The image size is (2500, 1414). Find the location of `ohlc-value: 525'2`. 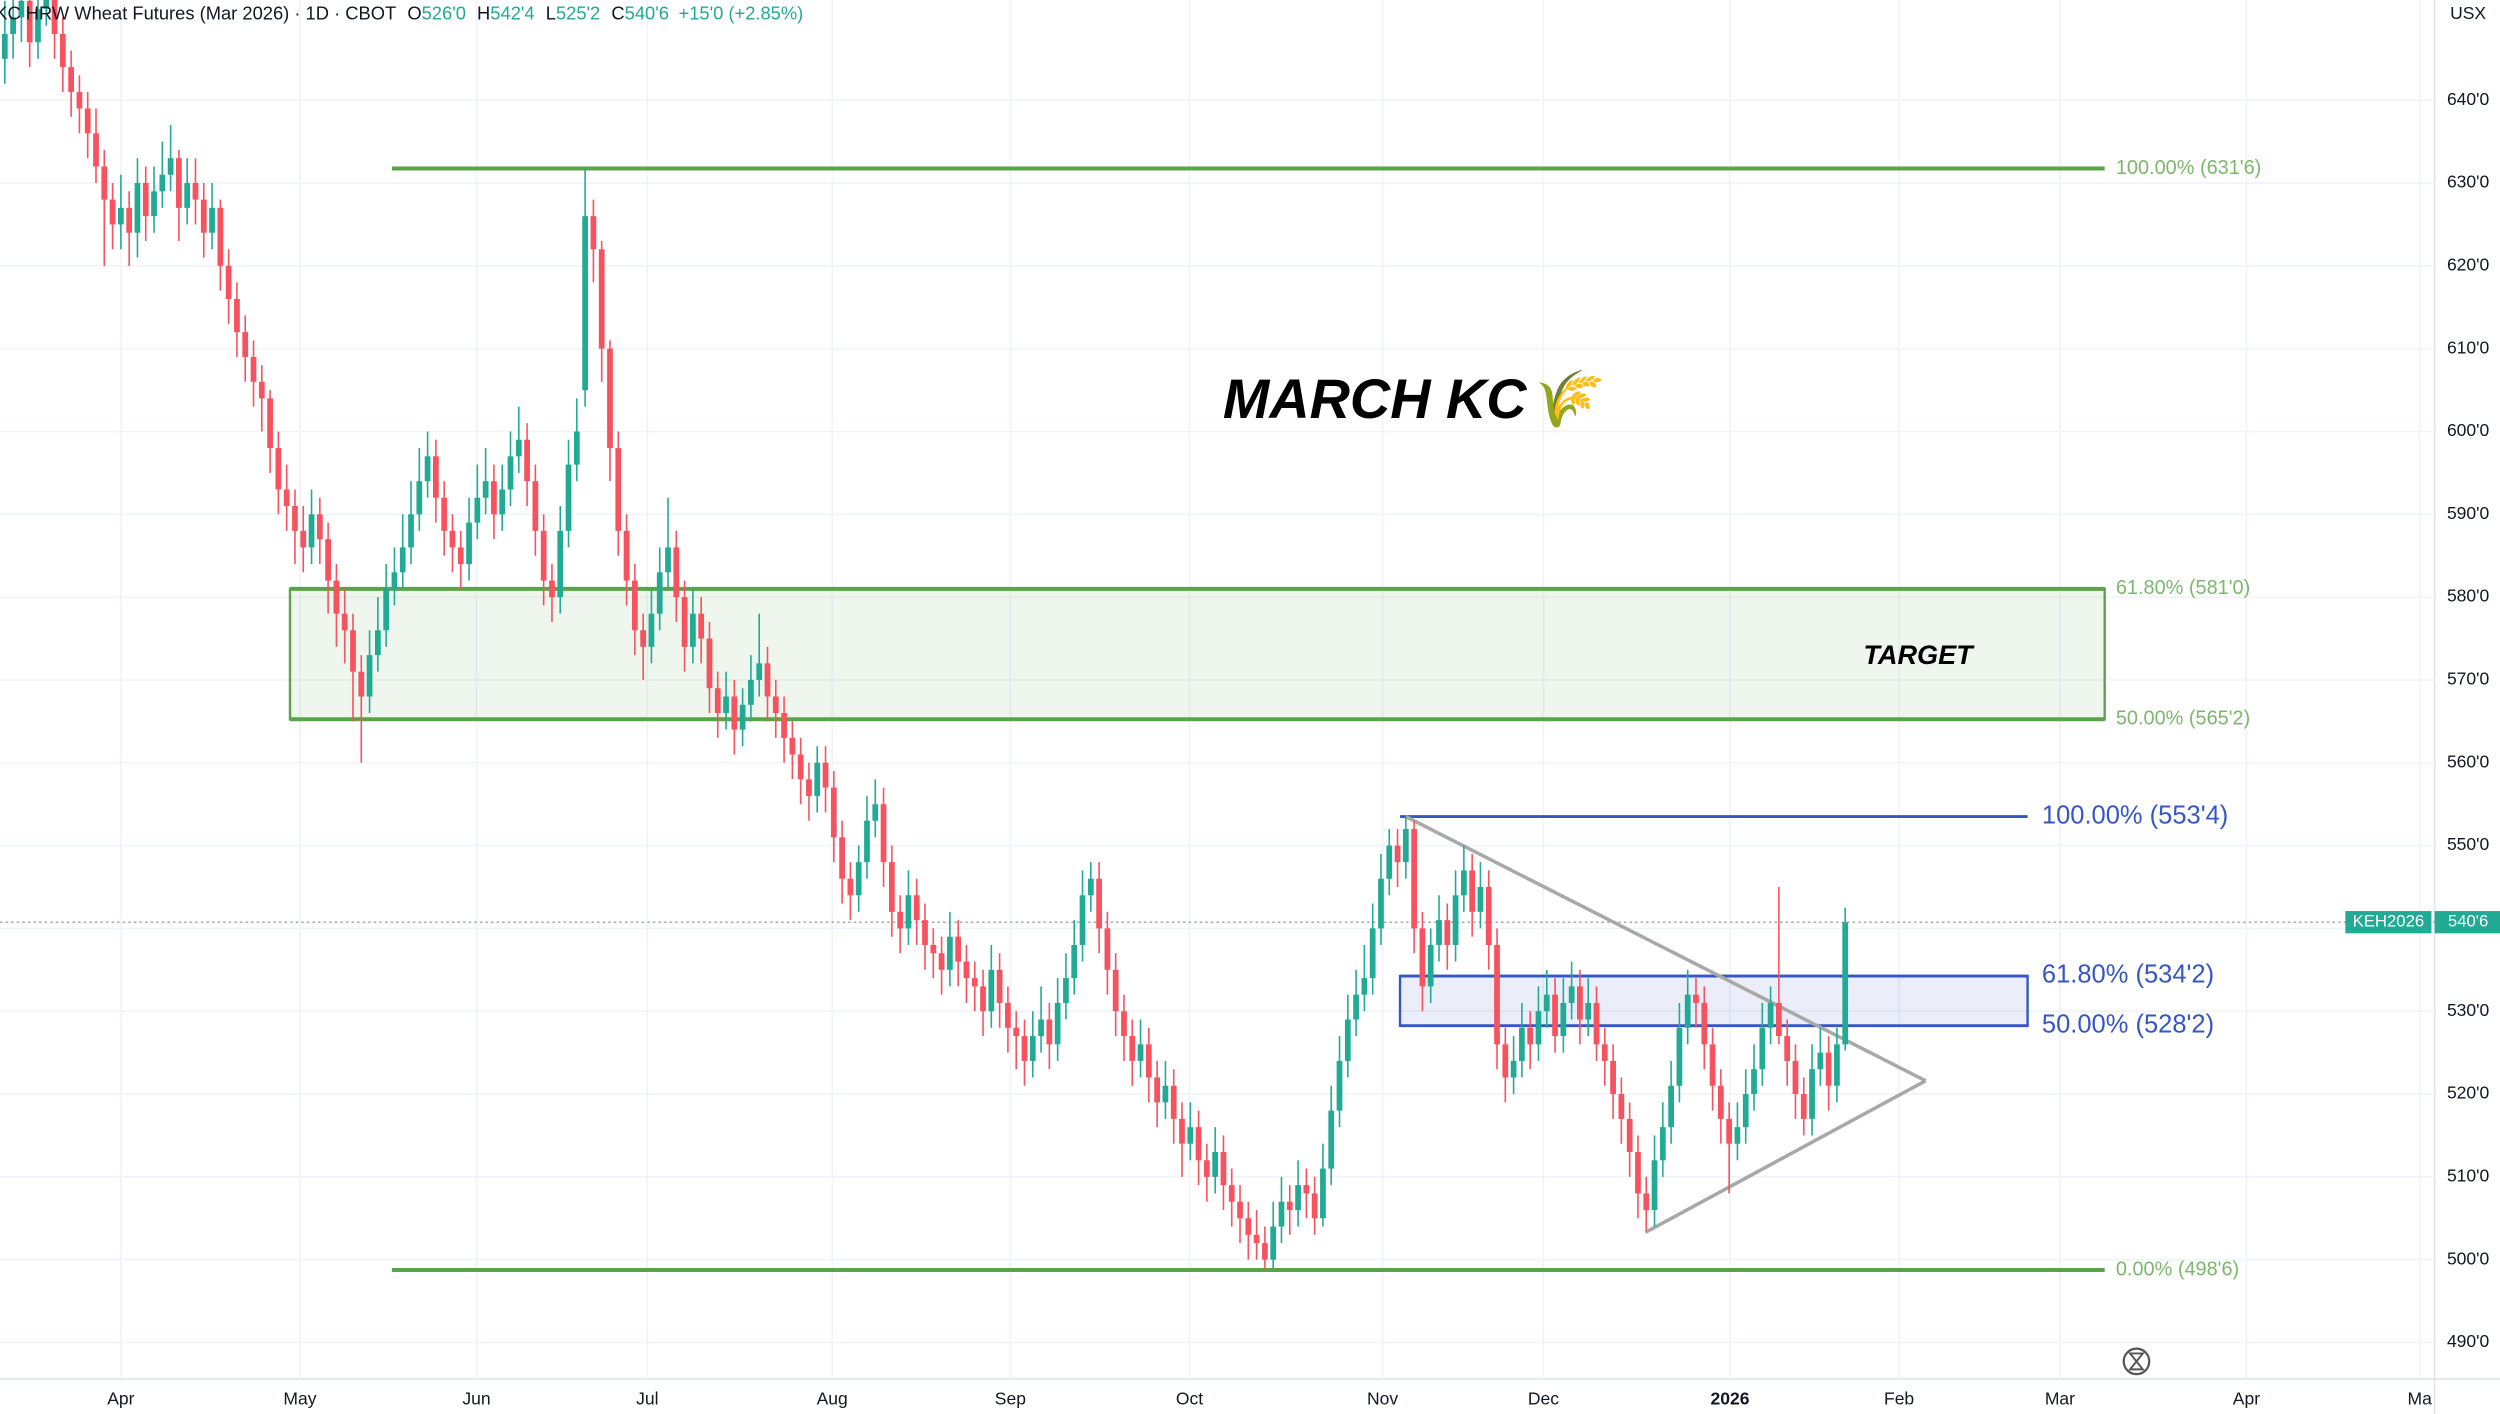

ohlc-value: 525'2 is located at coordinates (578, 12).